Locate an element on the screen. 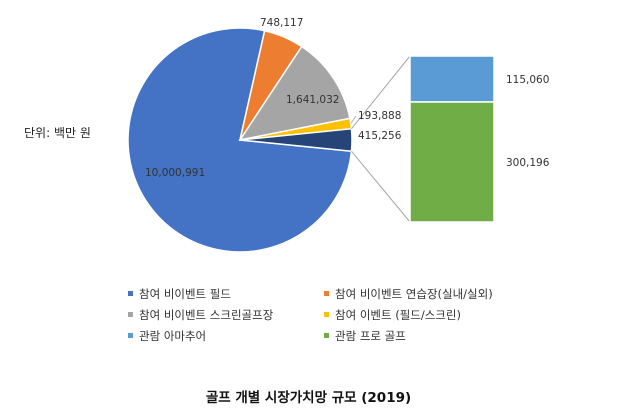 This screenshot has height=420, width=617. breakout-stacked-bar is located at coordinates (452, 139).